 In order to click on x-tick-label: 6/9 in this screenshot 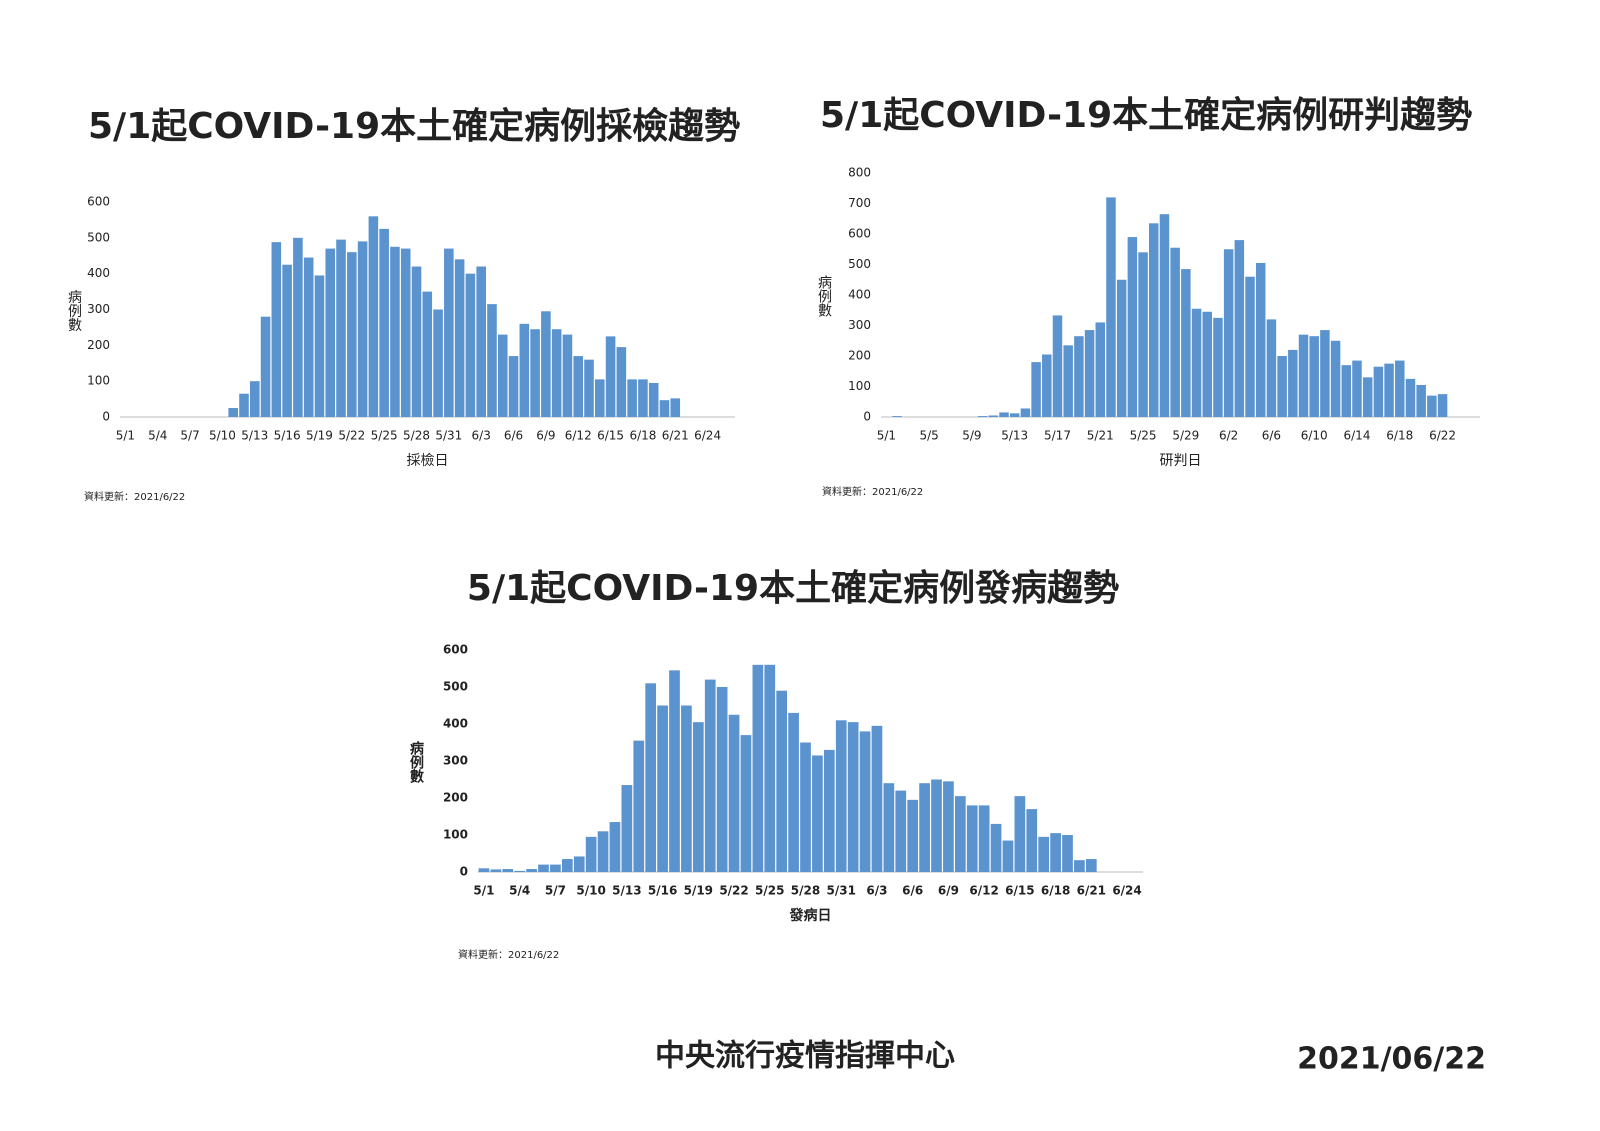, I will do `click(948, 891)`.